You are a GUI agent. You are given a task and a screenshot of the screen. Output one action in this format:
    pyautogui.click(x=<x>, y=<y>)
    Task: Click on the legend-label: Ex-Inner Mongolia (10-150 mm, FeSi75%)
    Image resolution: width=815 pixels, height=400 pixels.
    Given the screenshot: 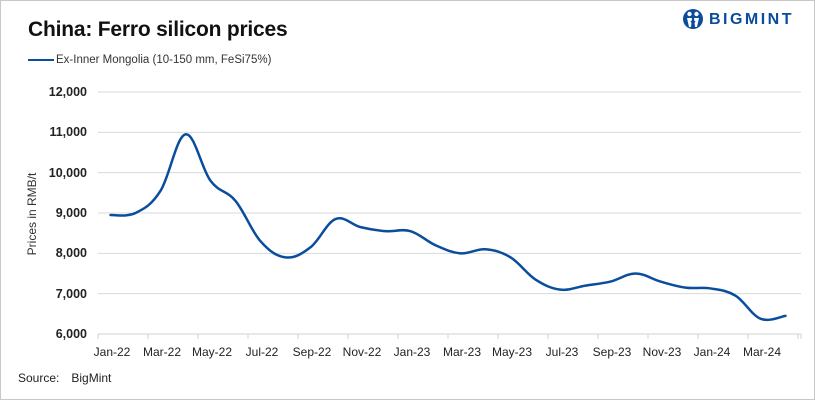 What is the action you would take?
    pyautogui.click(x=164, y=60)
    